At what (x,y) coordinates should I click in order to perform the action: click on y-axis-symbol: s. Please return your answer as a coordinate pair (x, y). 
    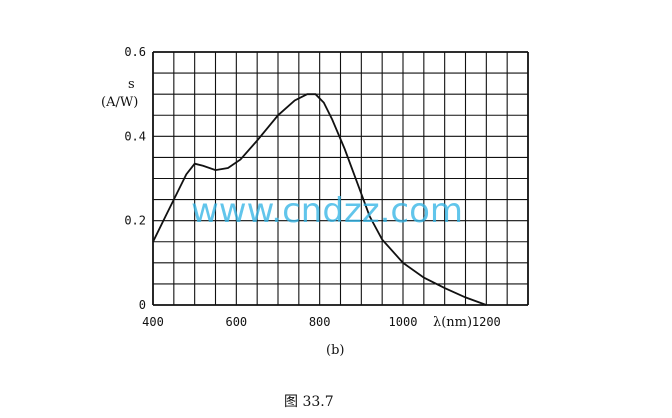
    Looking at the image, I should click on (131, 84).